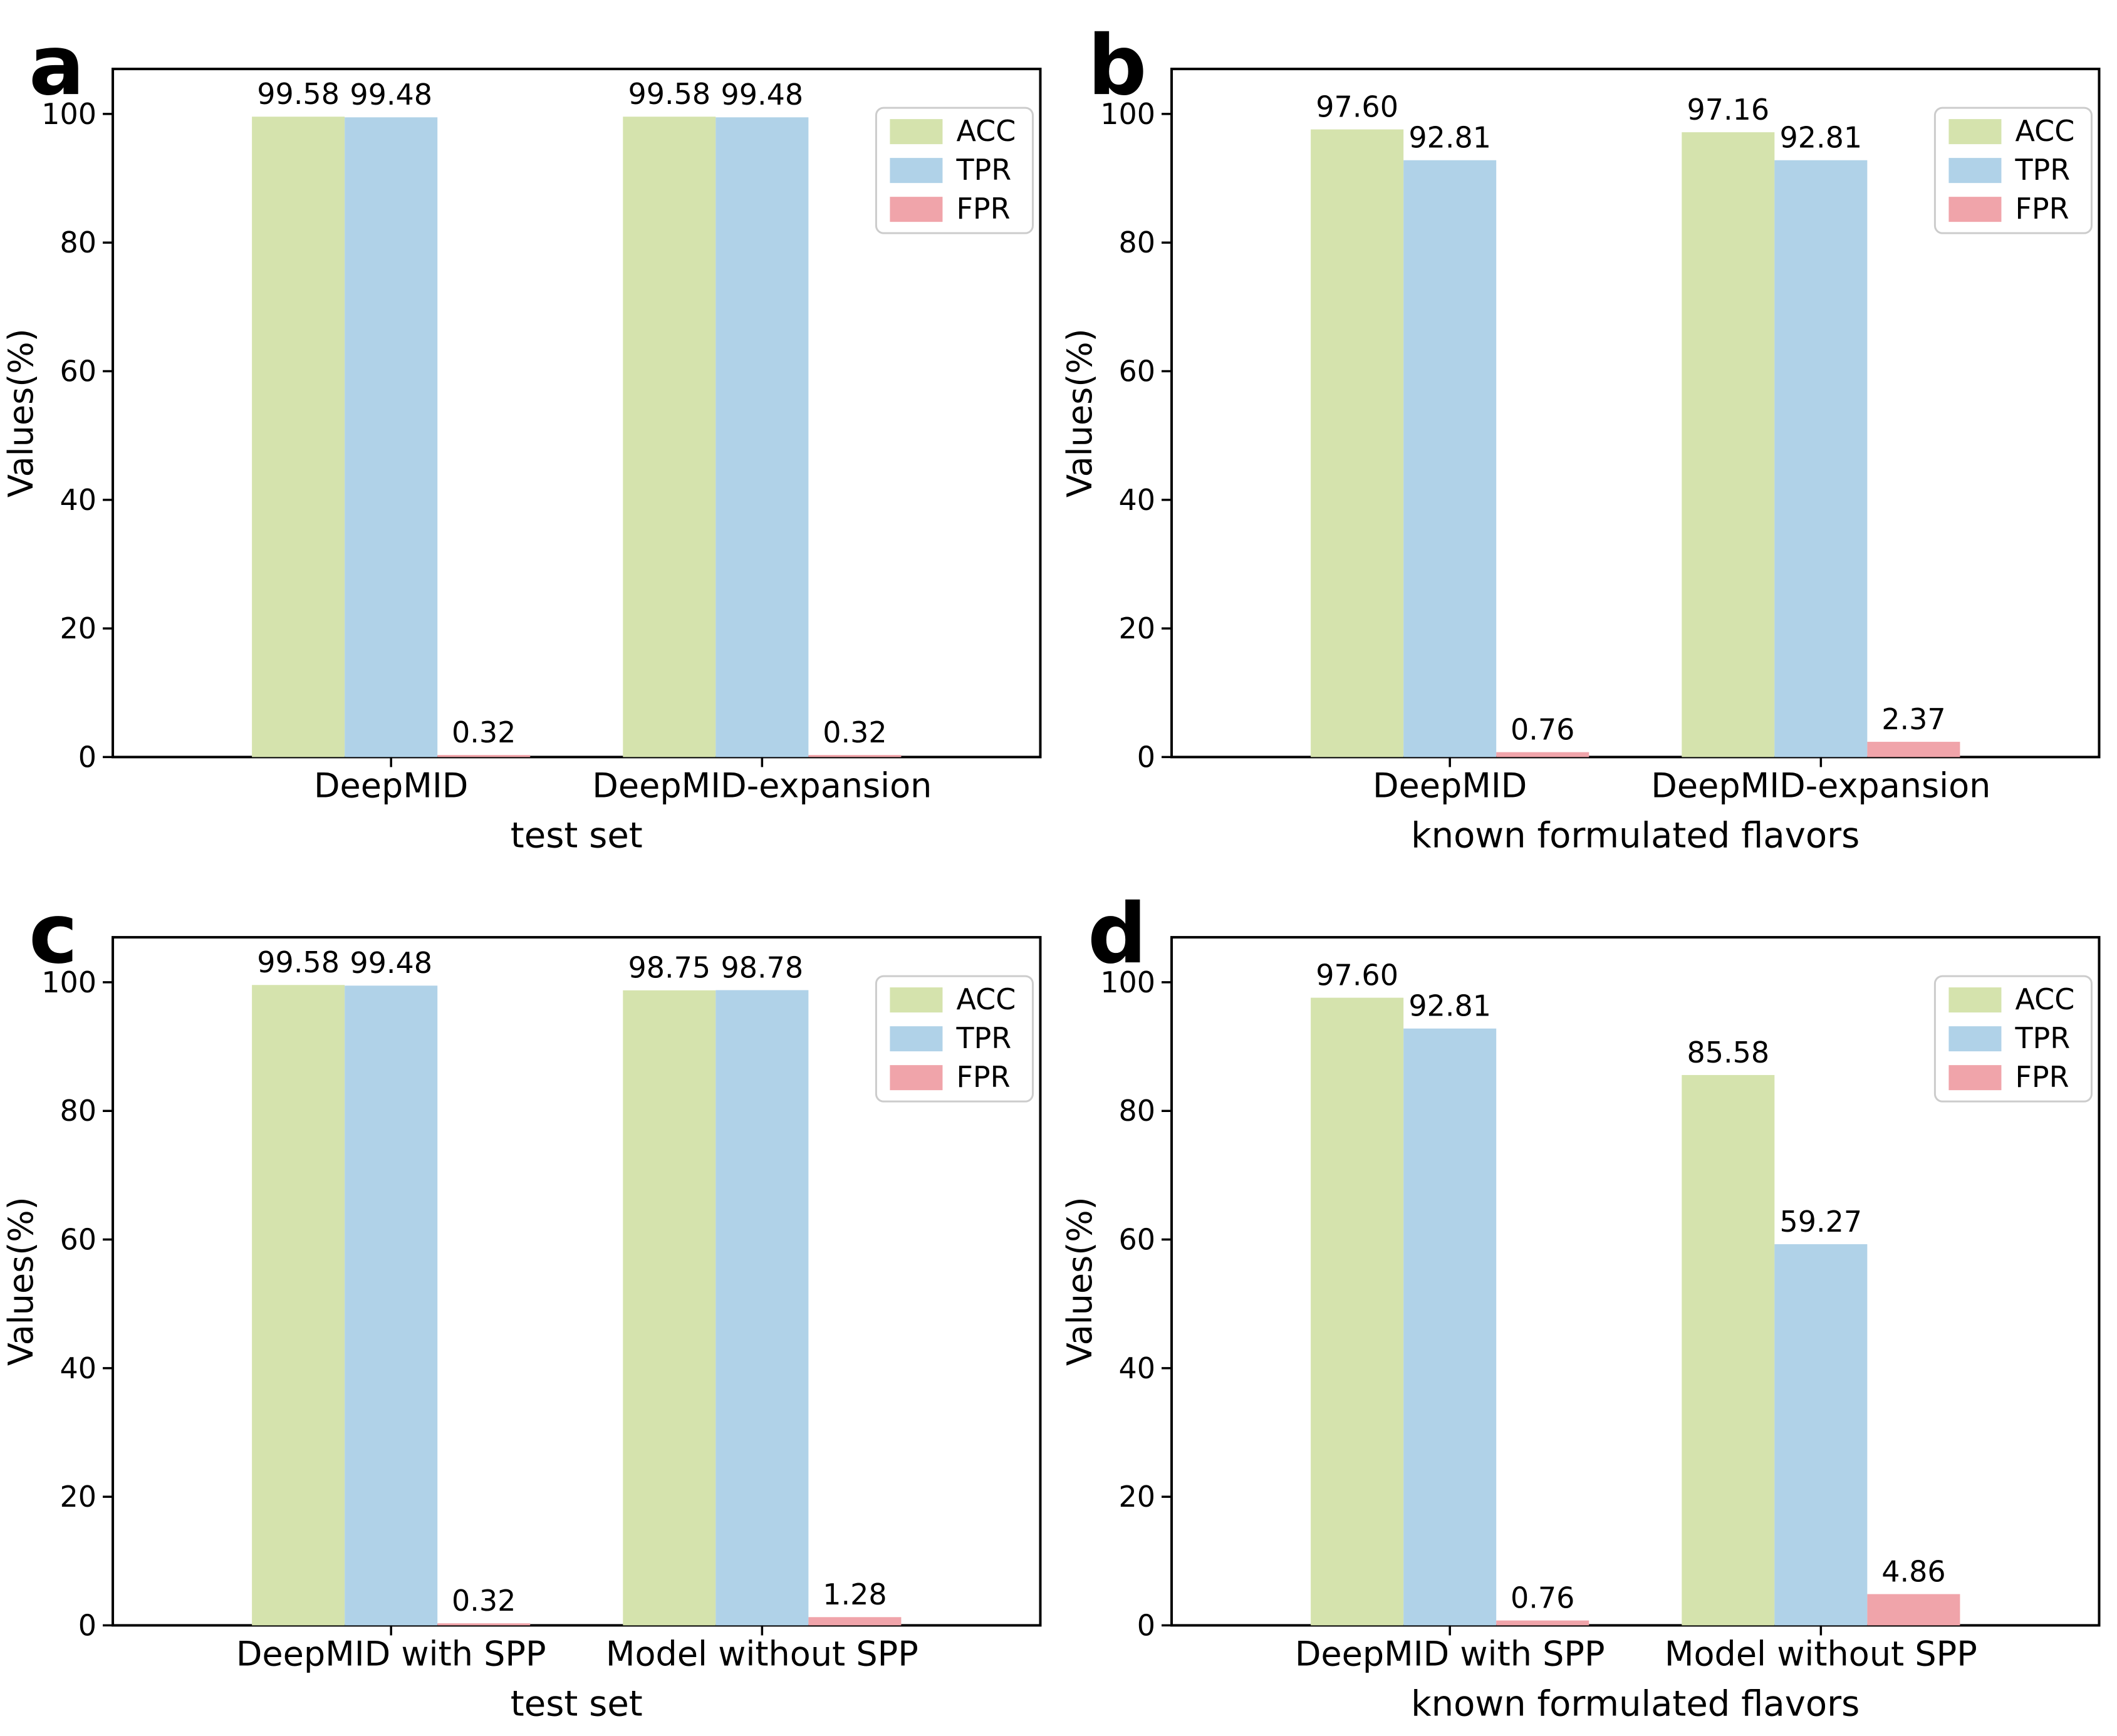 The image size is (2117, 1736). Describe the element at coordinates (1728, 1052) in the screenshot. I see `value-label-ACC: 85.58` at that location.